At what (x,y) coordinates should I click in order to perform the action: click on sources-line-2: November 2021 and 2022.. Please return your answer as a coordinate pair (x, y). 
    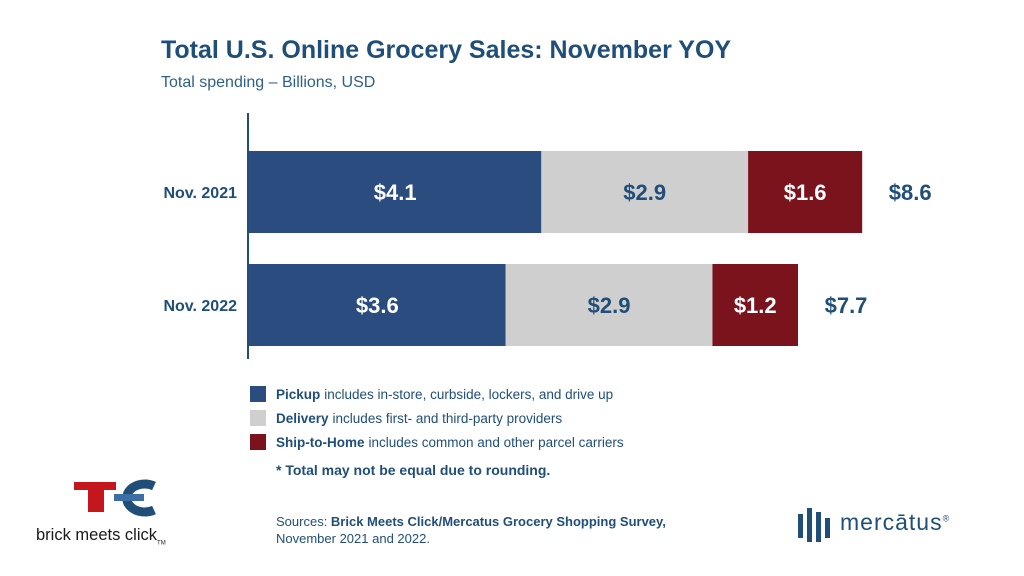
    Looking at the image, I should click on (353, 538).